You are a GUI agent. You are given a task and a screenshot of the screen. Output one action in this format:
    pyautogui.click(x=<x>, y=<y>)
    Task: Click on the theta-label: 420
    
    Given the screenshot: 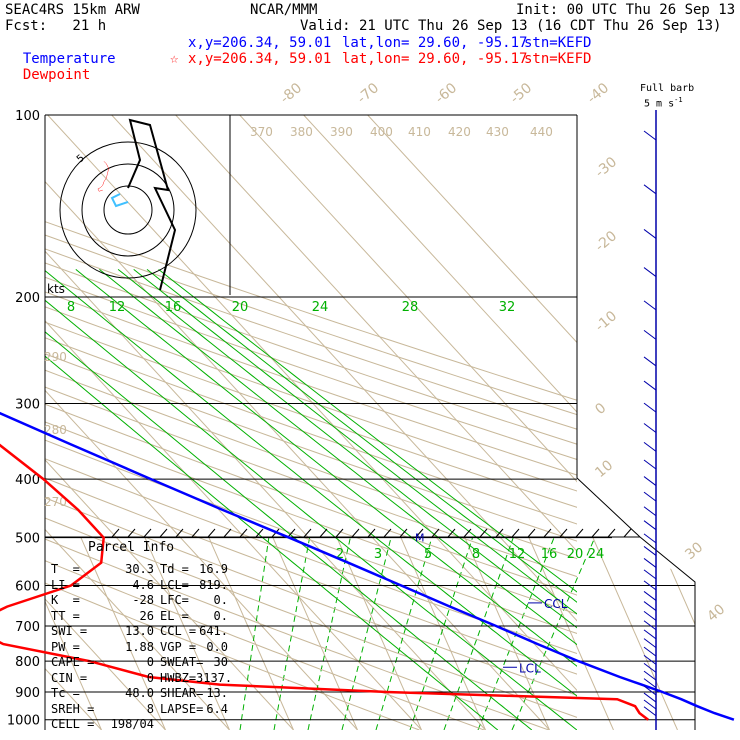 What is the action you would take?
    pyautogui.click(x=459, y=132)
    